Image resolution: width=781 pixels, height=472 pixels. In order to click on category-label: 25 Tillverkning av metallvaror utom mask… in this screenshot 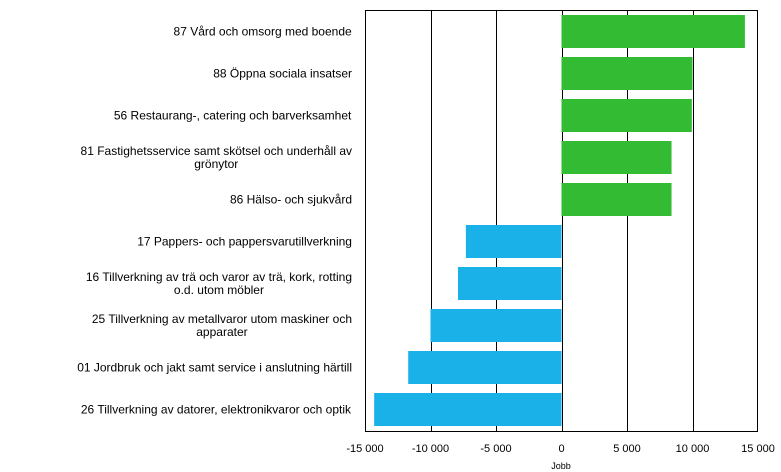, I will do `click(222, 325)`.